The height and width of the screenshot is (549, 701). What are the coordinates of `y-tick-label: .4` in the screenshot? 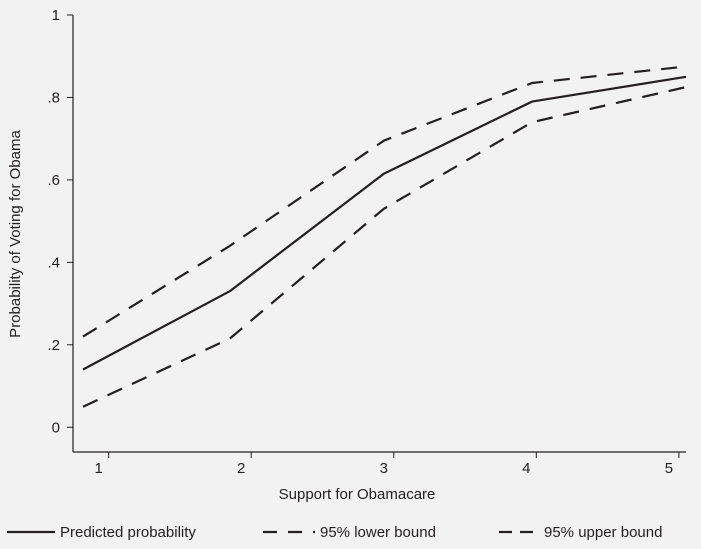 It's located at (53, 262).